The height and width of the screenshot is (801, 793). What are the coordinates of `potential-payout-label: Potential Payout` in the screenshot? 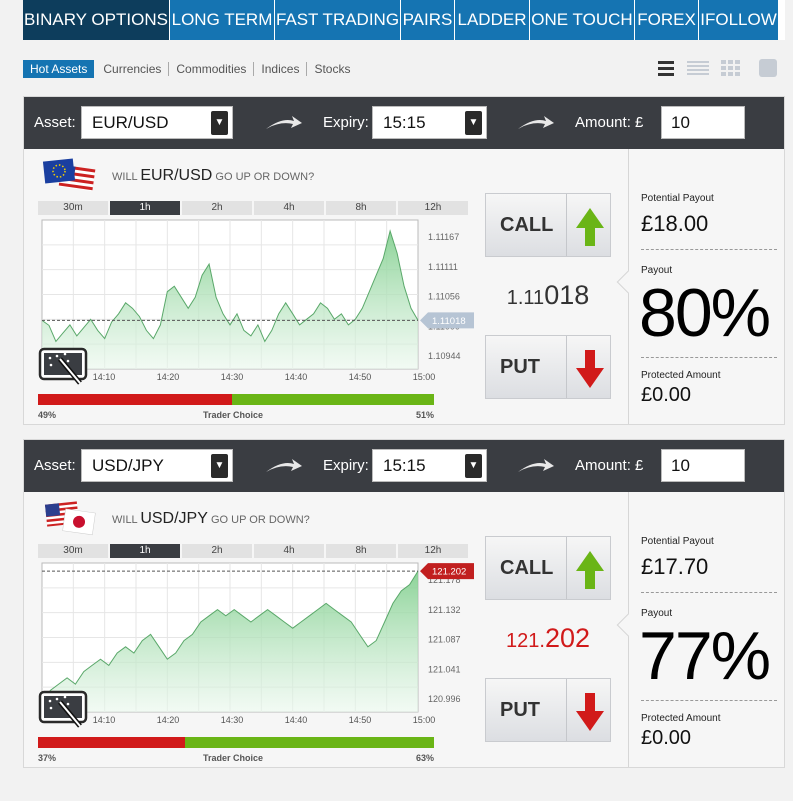 It's located at (677, 541).